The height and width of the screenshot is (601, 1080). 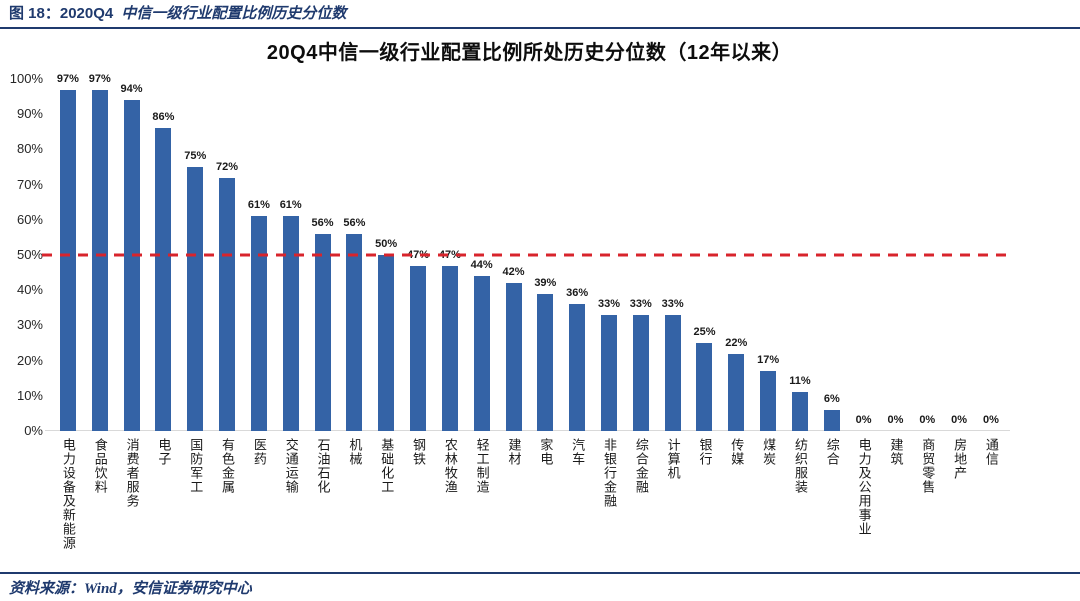 I want to click on x-axis-label: 通信, so click(x=991, y=452).